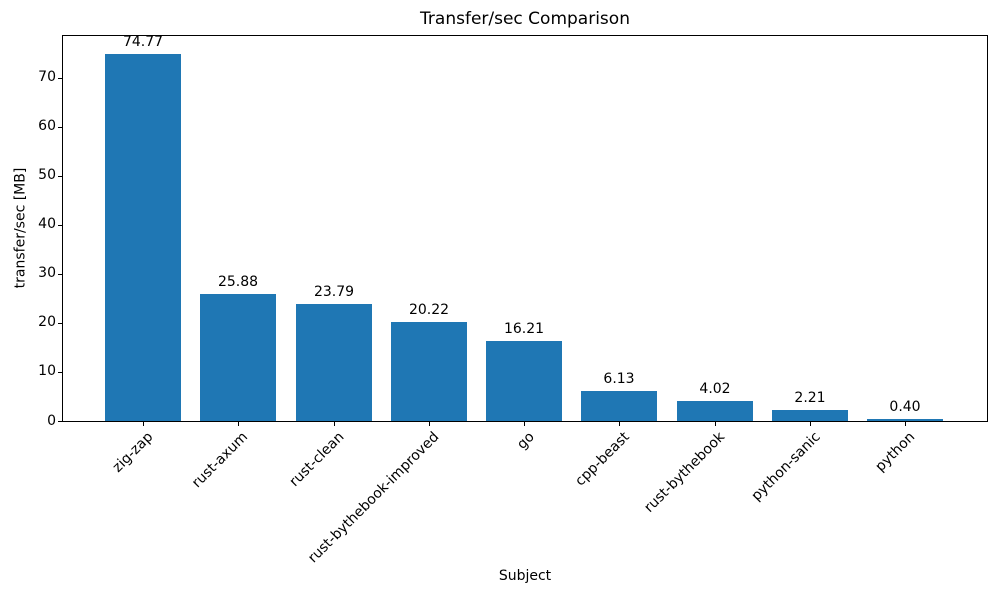  I want to click on bar-cpp-beast, so click(619, 405).